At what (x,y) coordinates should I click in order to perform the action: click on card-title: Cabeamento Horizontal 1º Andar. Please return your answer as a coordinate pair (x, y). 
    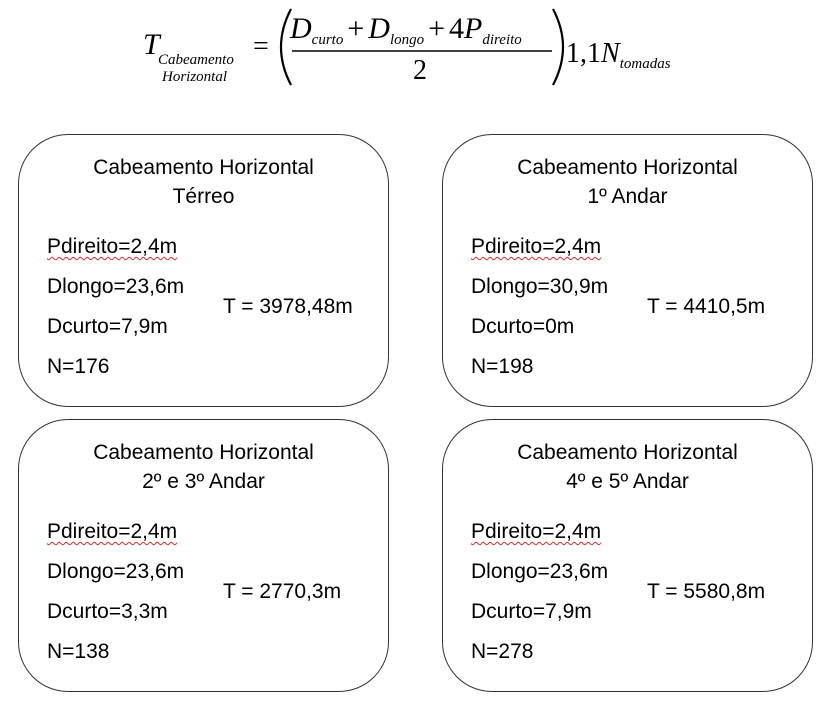
    Looking at the image, I should click on (627, 182).